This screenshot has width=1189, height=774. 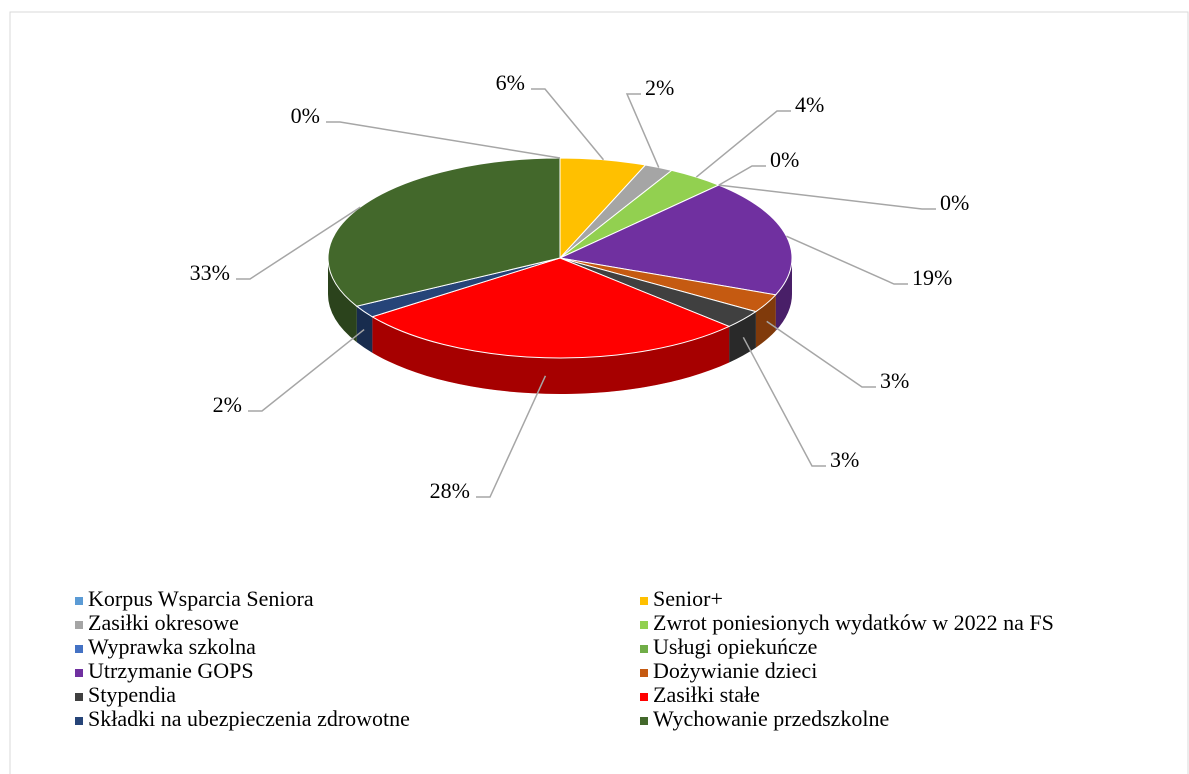 I want to click on legend-label: Zasiłki stałe, so click(x=706, y=694).